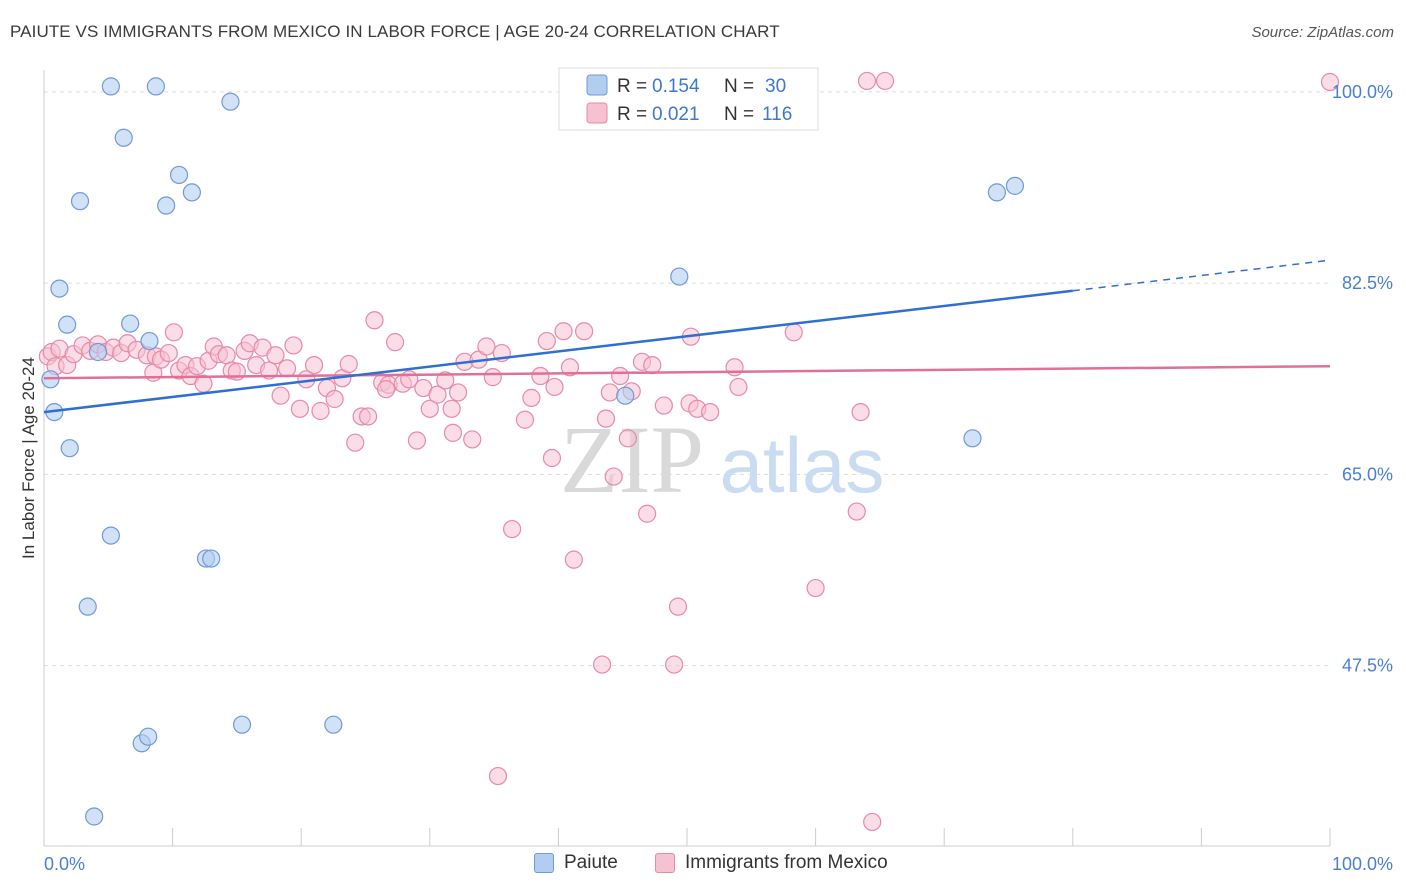  Describe the element at coordinates (1362, 864) in the screenshot. I see `x-tick-label-max: 100.0%` at that location.